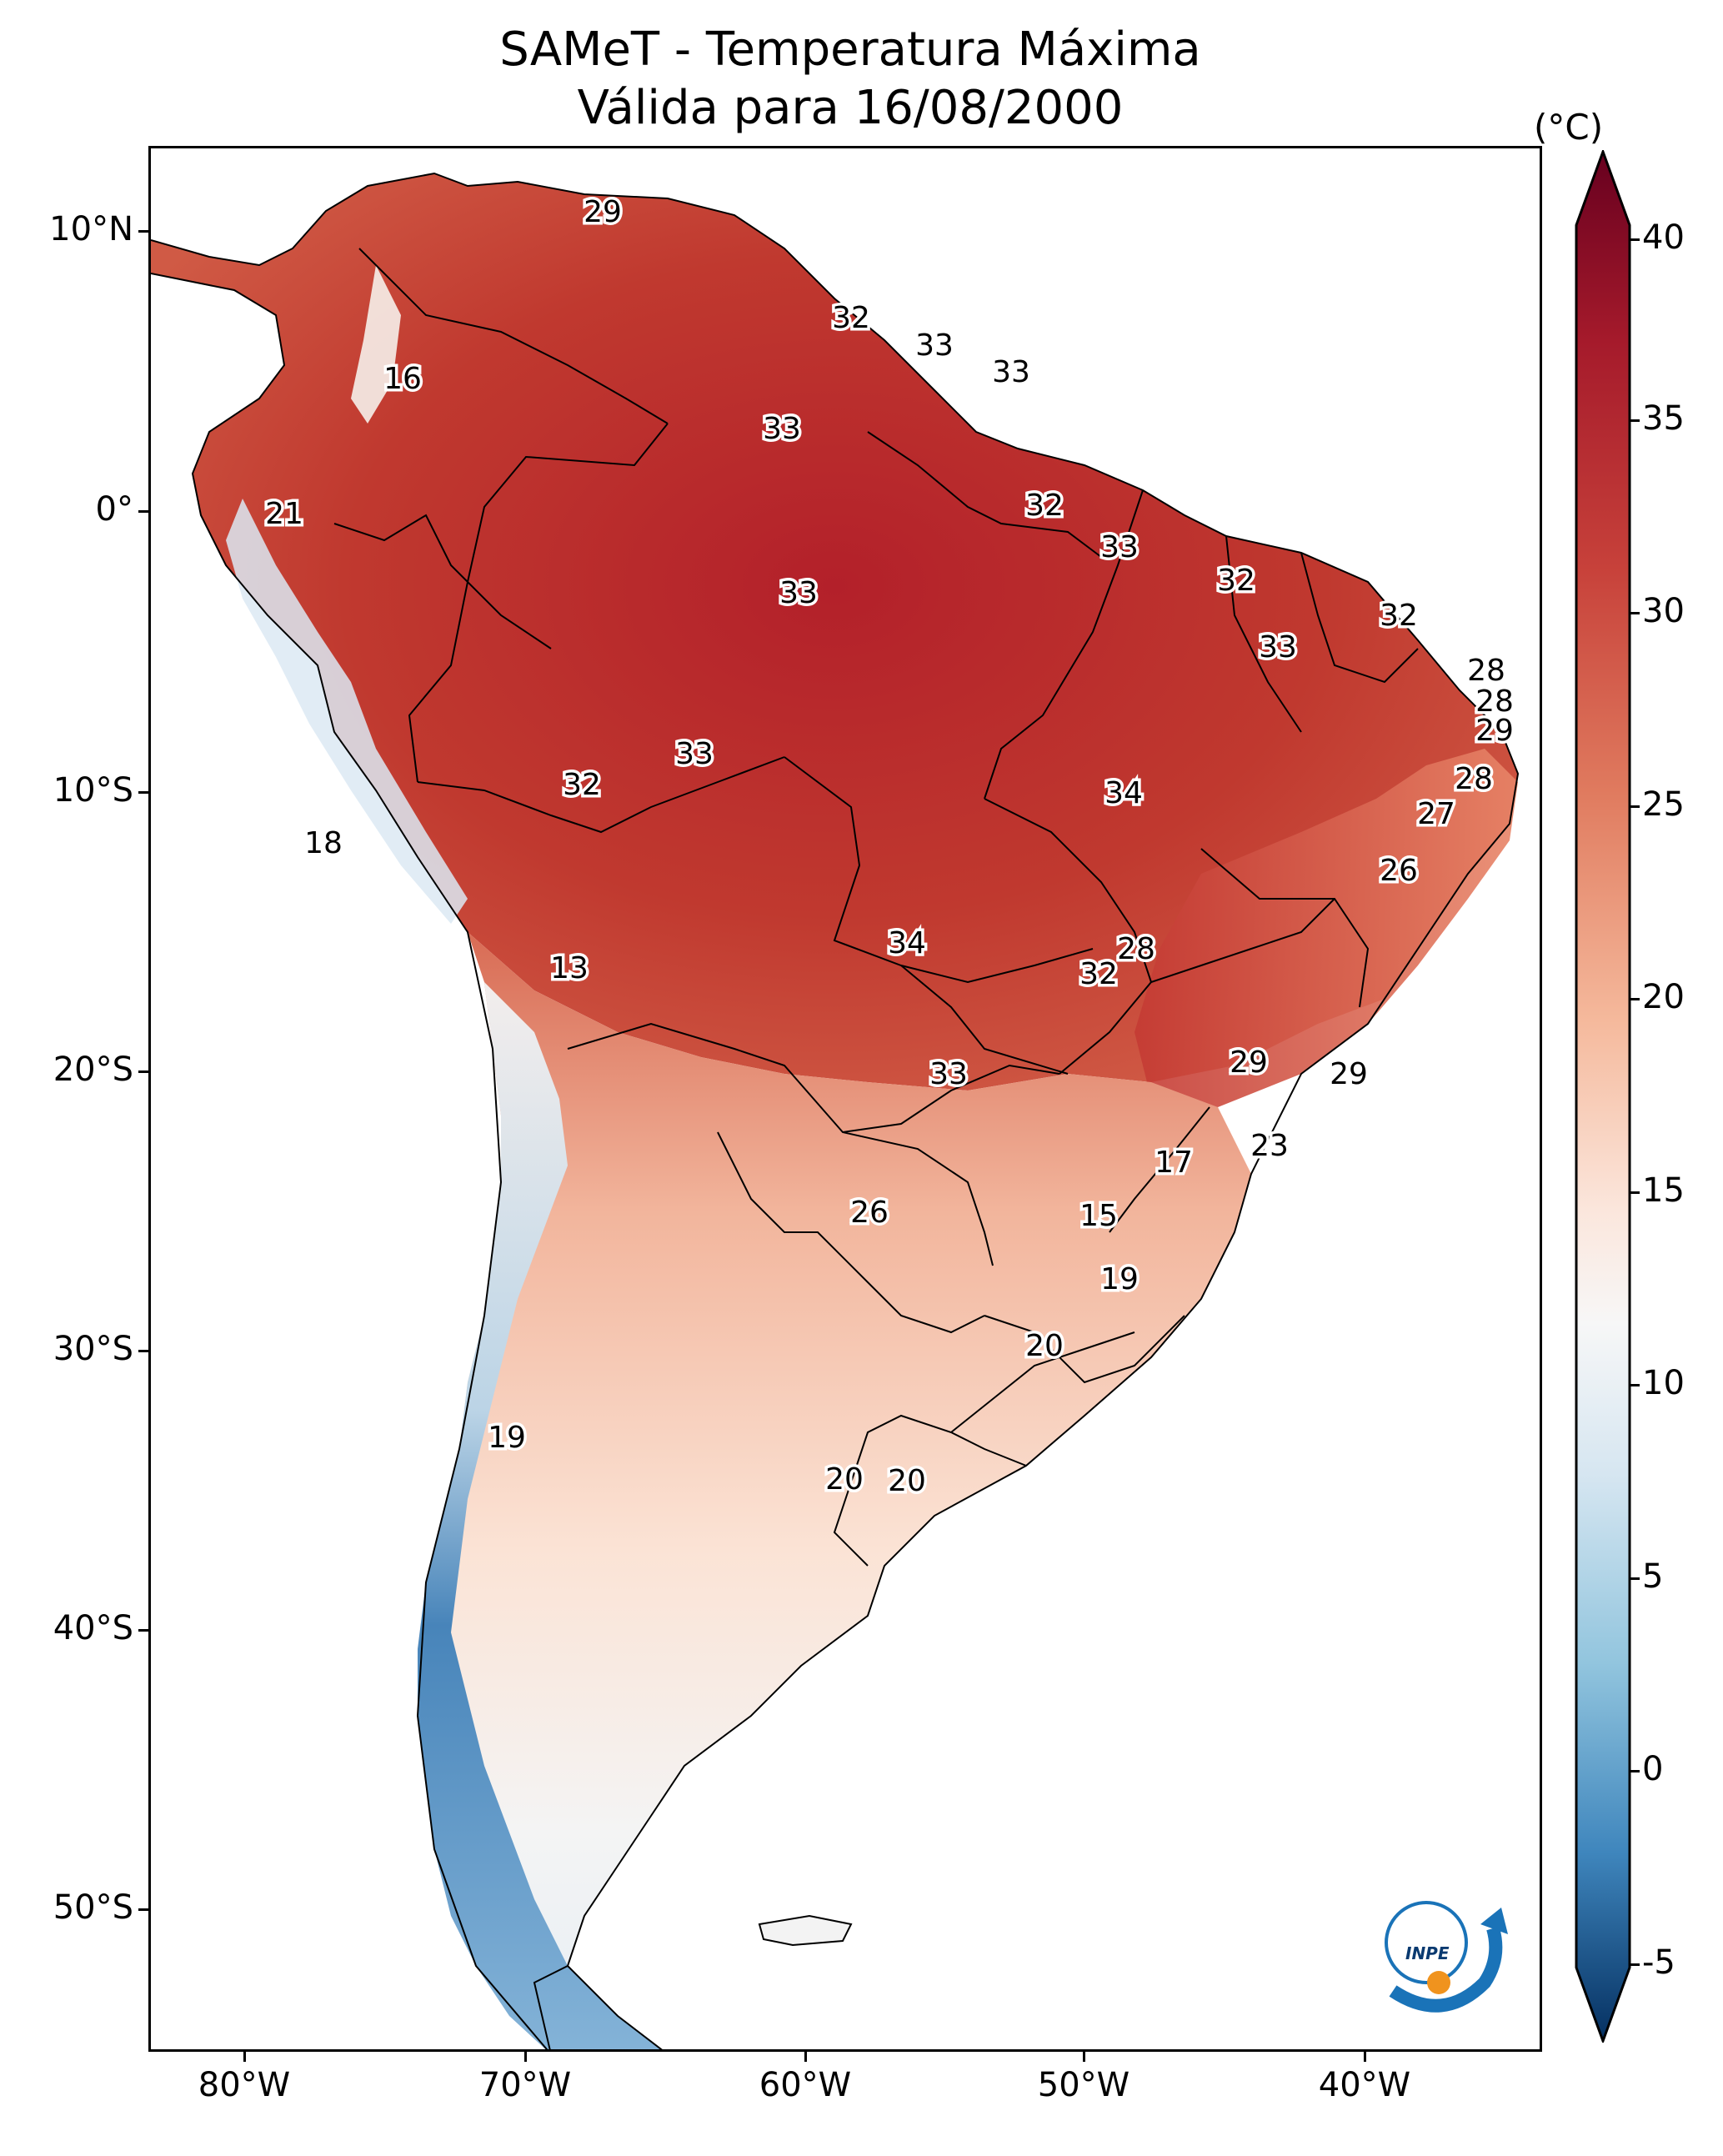 This screenshot has height=2156, width=1723. Describe the element at coordinates (850, 50) in the screenshot. I see `map-title: SAMeT - Temperatura Máxima` at that location.